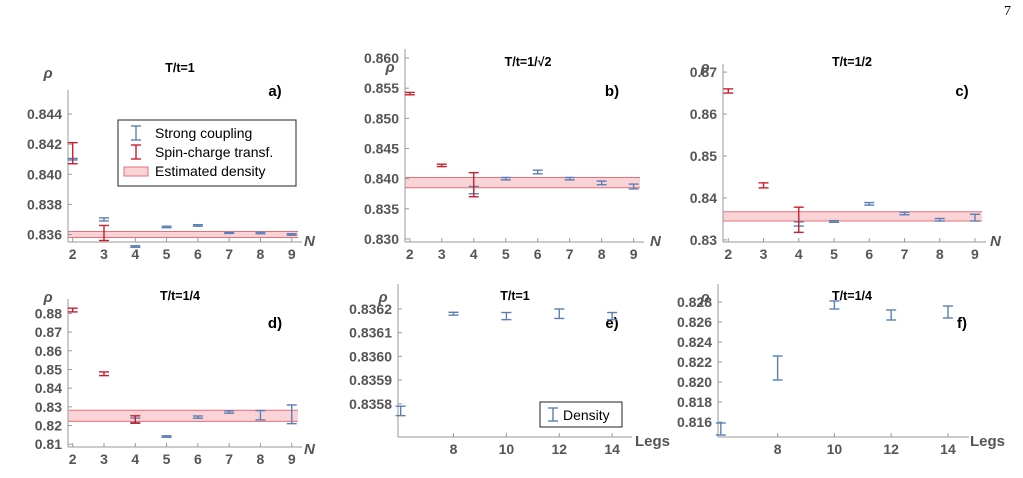 This screenshot has height=478, width=1023. What do you see at coordinates (44, 204) in the screenshot?
I see `y-tick-label: 0.838` at bounding box center [44, 204].